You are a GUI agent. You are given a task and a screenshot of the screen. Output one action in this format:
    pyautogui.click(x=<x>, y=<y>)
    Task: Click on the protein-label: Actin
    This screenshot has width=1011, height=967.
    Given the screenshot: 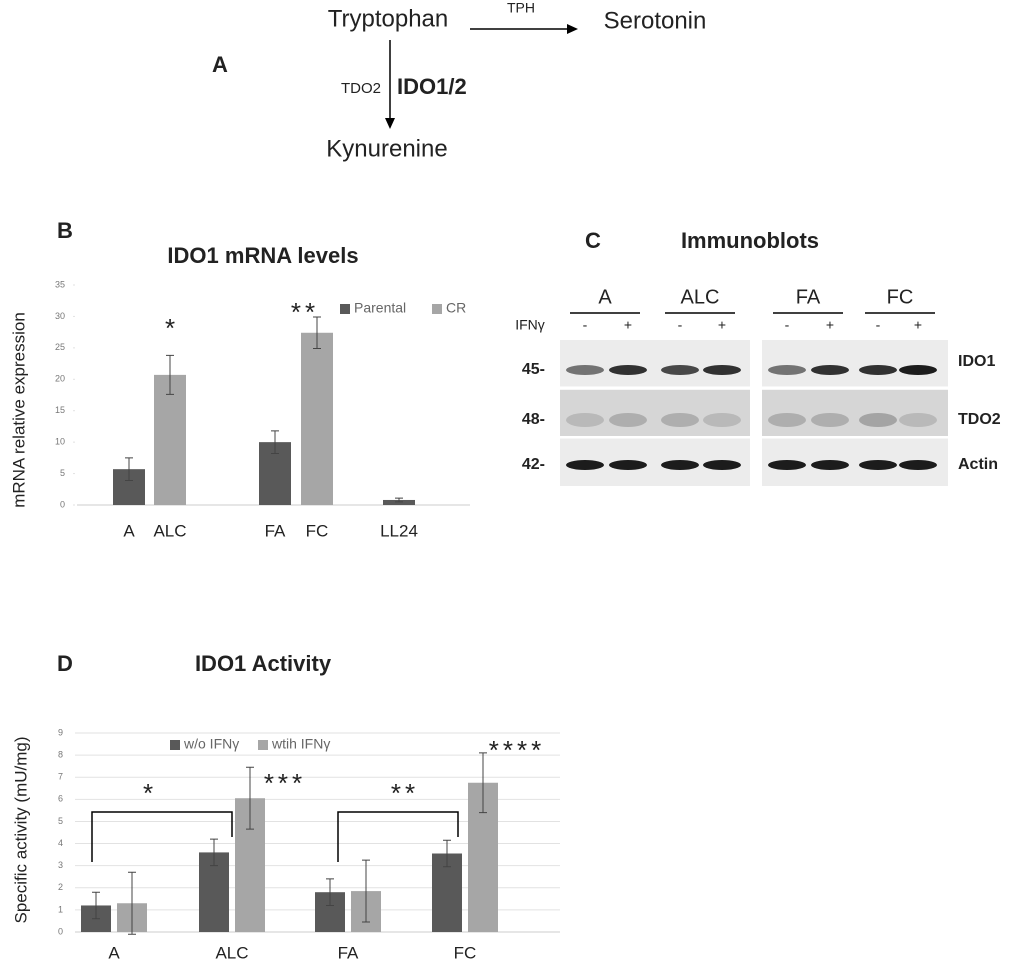 What is the action you would take?
    pyautogui.click(x=978, y=464)
    